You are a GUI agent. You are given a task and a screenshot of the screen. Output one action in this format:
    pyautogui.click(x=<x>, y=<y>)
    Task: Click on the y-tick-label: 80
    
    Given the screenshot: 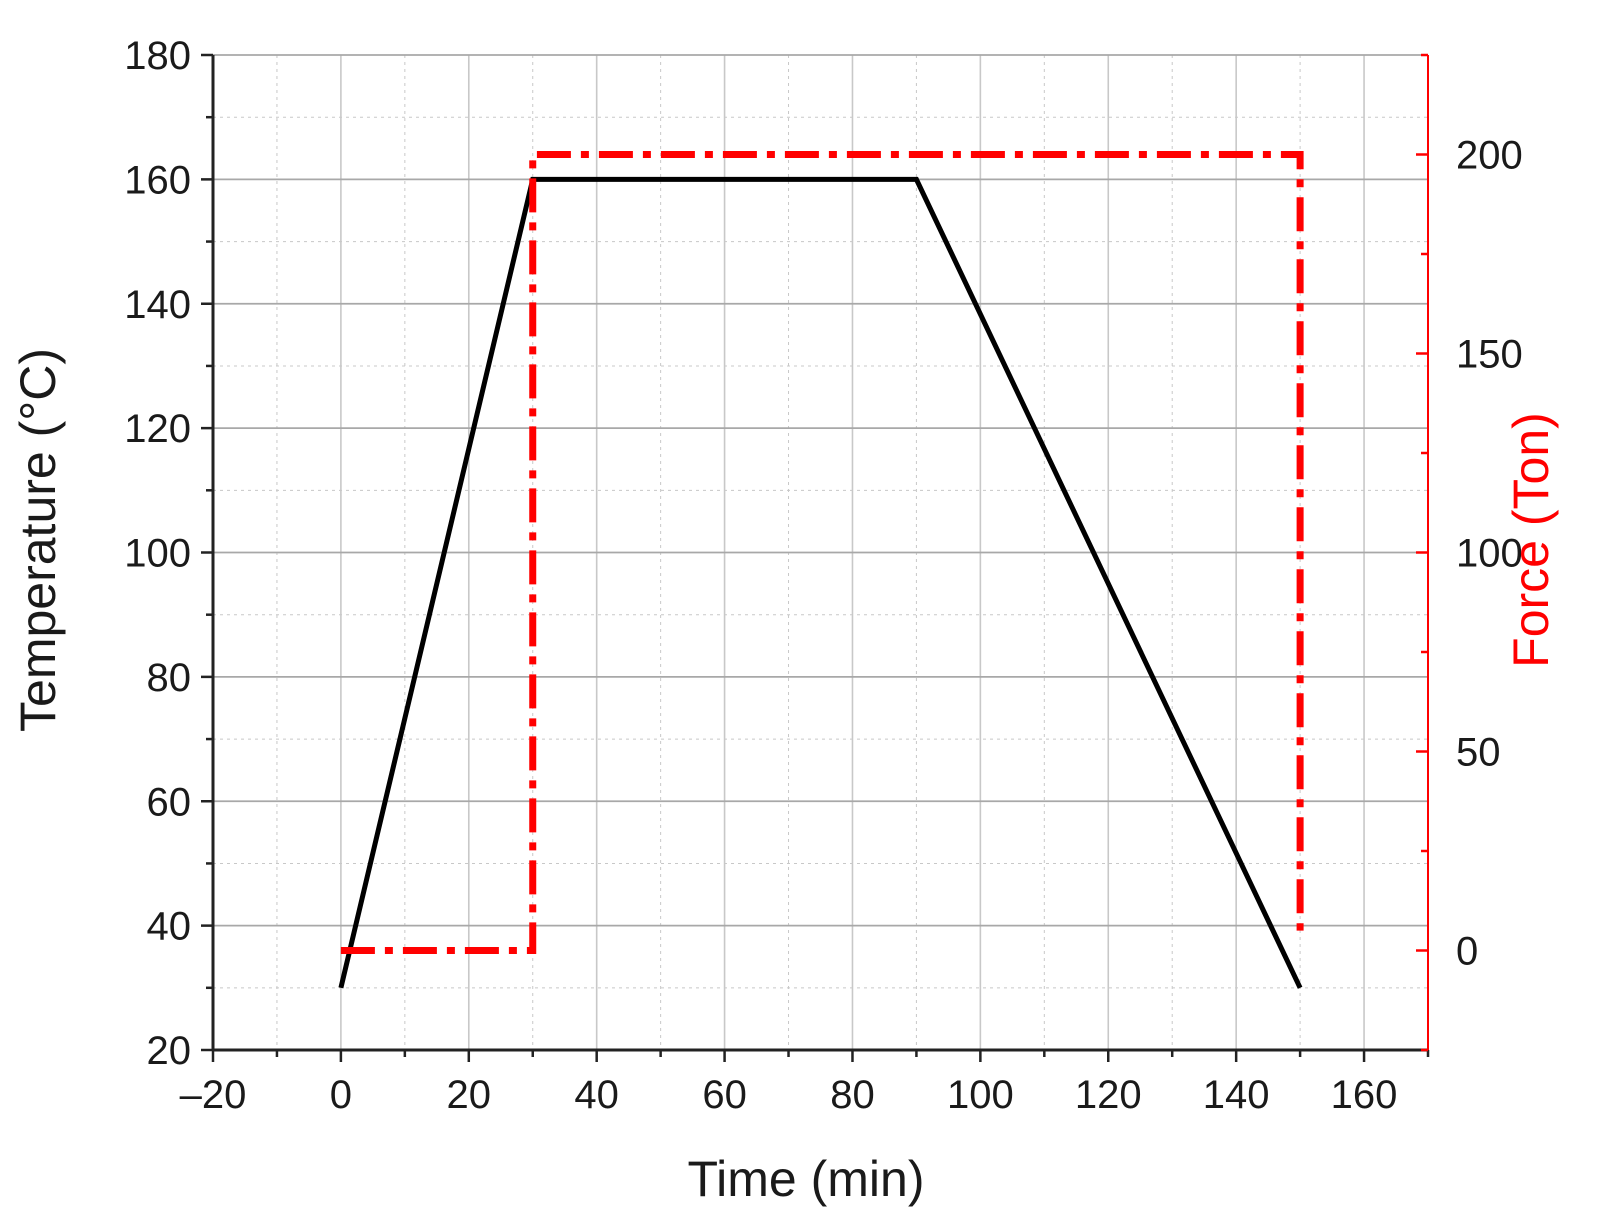 What is the action you would take?
    pyautogui.click(x=169, y=678)
    